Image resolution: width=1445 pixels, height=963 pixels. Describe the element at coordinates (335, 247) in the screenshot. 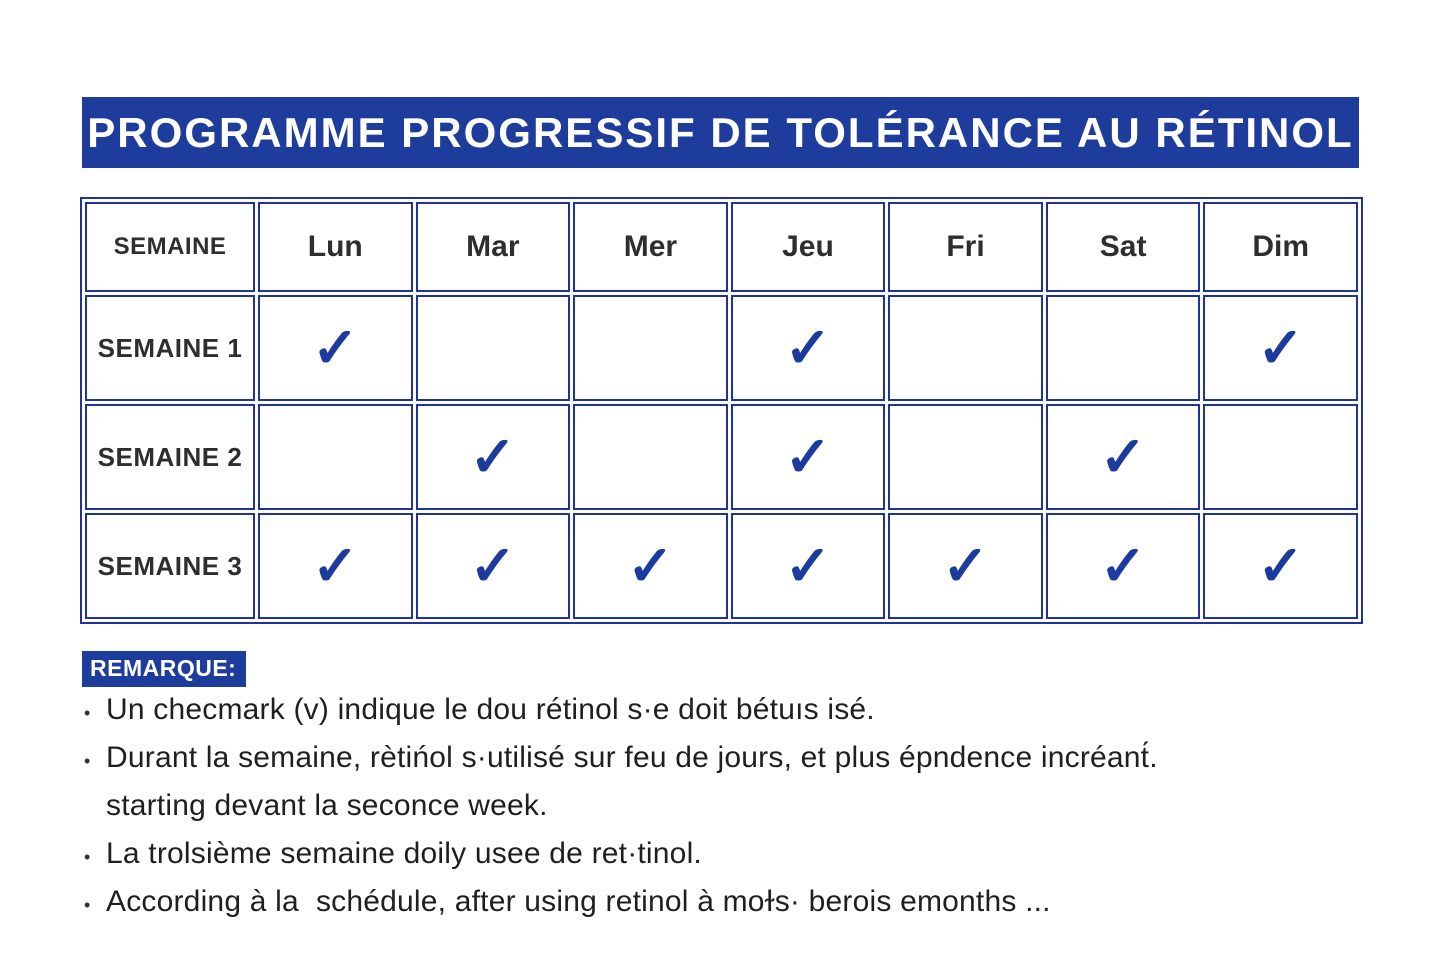

I see `column-header-lun: Lun` at that location.